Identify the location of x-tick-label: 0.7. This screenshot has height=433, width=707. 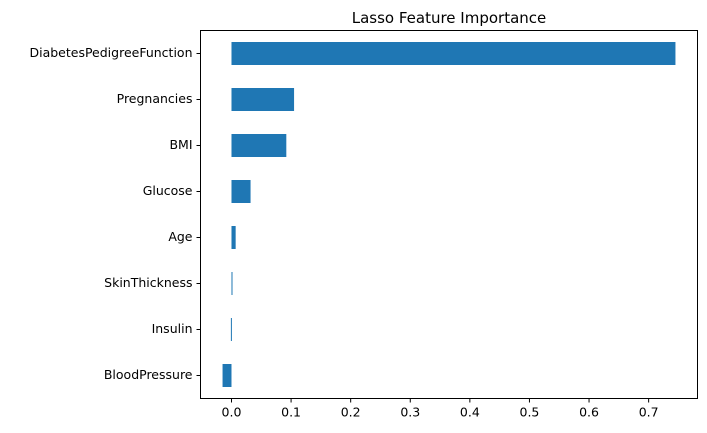
(649, 412).